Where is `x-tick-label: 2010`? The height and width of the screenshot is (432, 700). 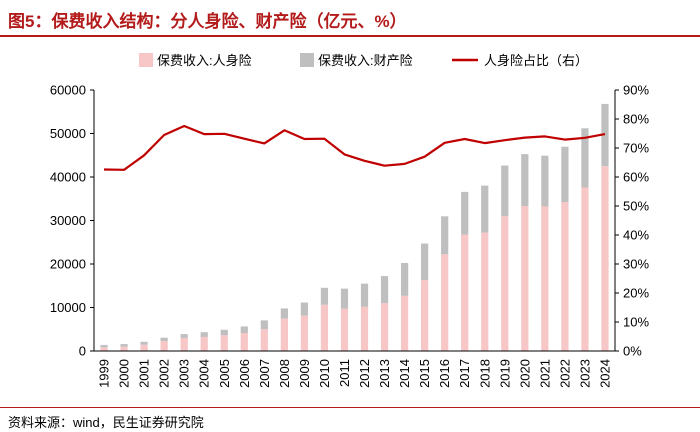
x-tick-label: 2010 is located at coordinates (324, 373).